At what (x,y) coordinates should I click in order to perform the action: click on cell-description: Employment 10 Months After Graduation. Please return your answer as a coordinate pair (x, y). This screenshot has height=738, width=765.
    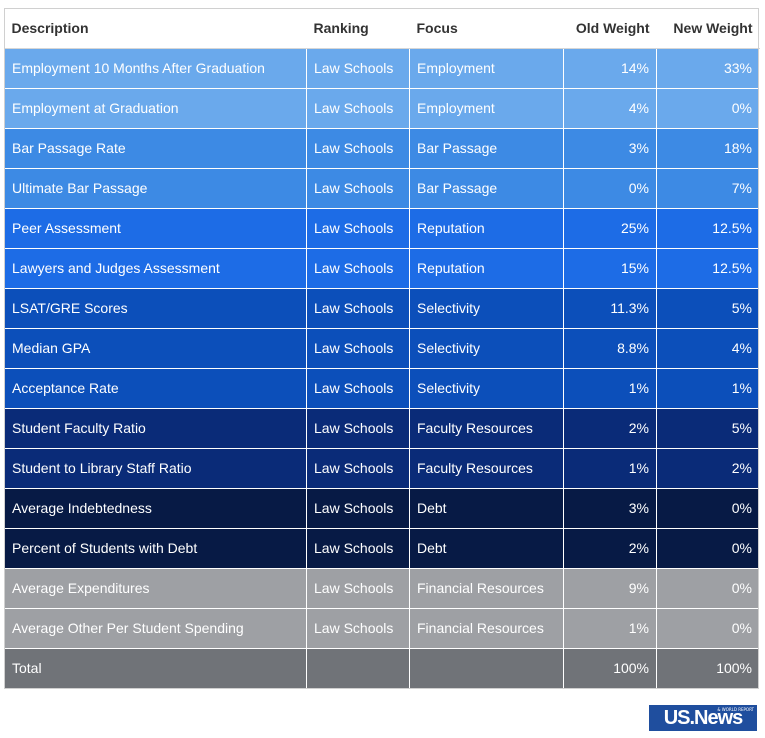
    Looking at the image, I should click on (155, 68).